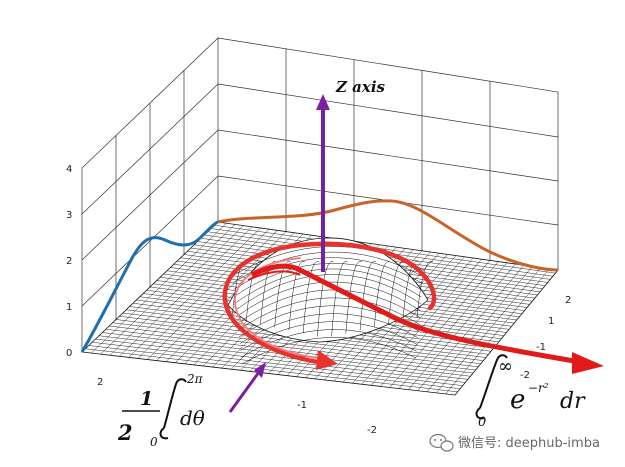 The width and height of the screenshot is (625, 467). Describe the element at coordinates (192, 418) in the screenshot. I see `theta-differential: dθ` at that location.